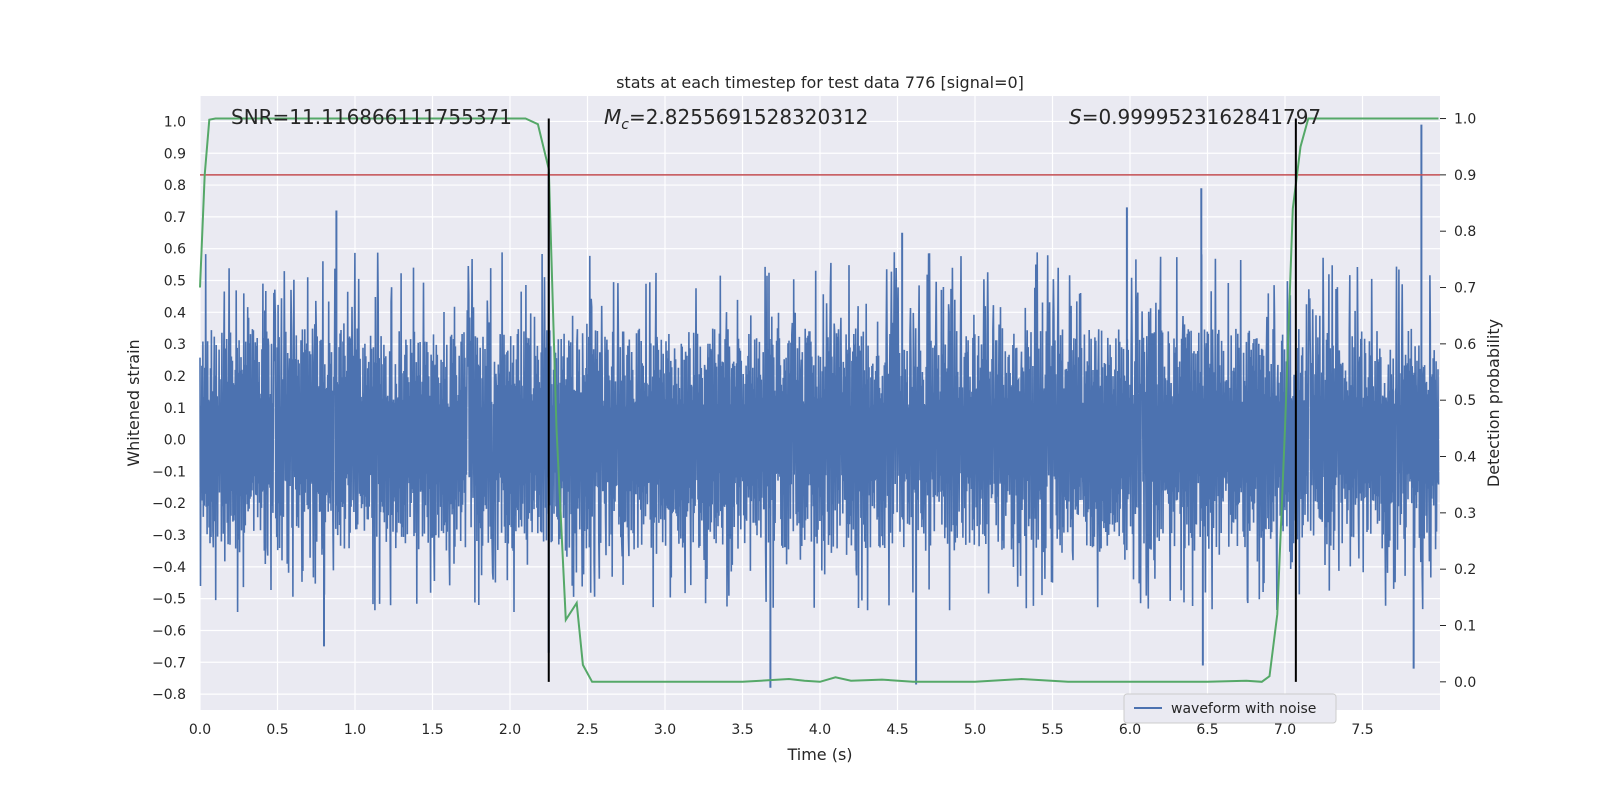 The image size is (1600, 800). I want to click on x-tick-label: 4.0, so click(820, 730).